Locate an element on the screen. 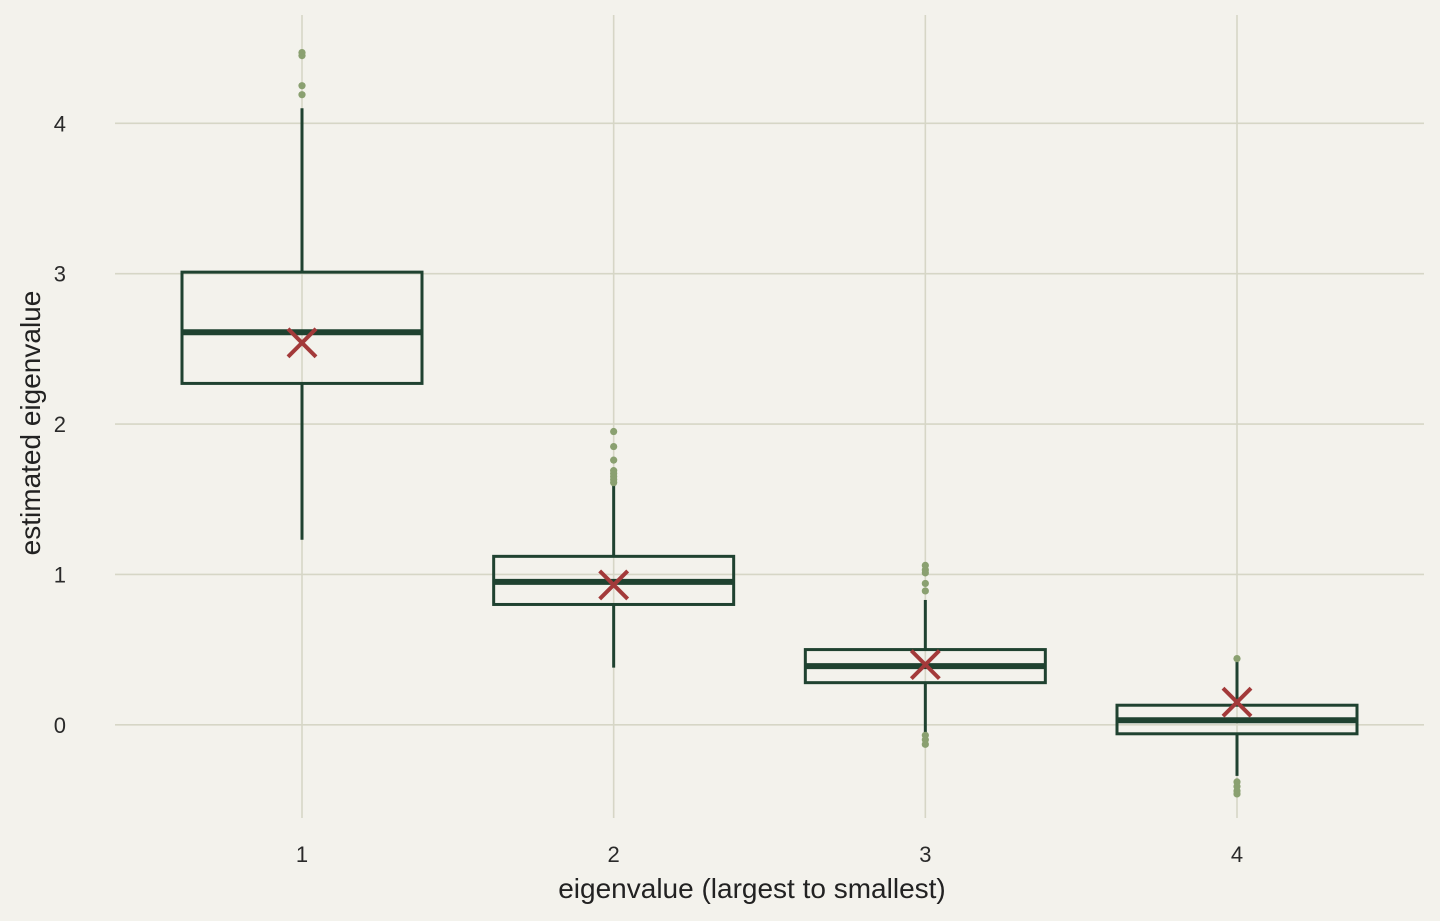  y-tick-label: 3 is located at coordinates (60, 274).